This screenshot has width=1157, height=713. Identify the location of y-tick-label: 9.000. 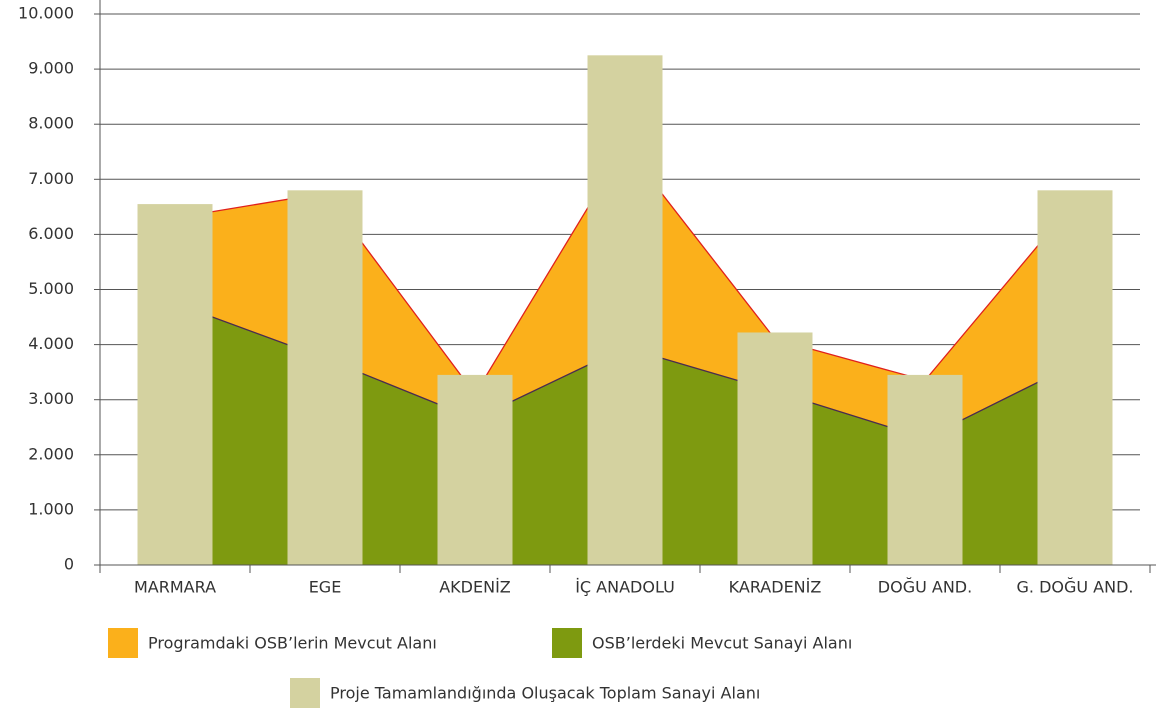
(51, 68).